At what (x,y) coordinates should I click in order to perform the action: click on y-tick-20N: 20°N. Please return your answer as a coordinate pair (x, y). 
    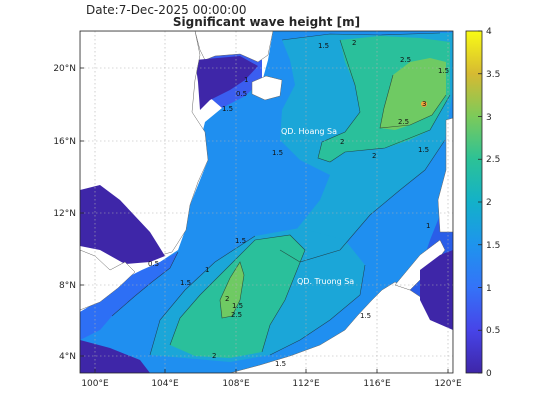
    Looking at the image, I should click on (64, 69).